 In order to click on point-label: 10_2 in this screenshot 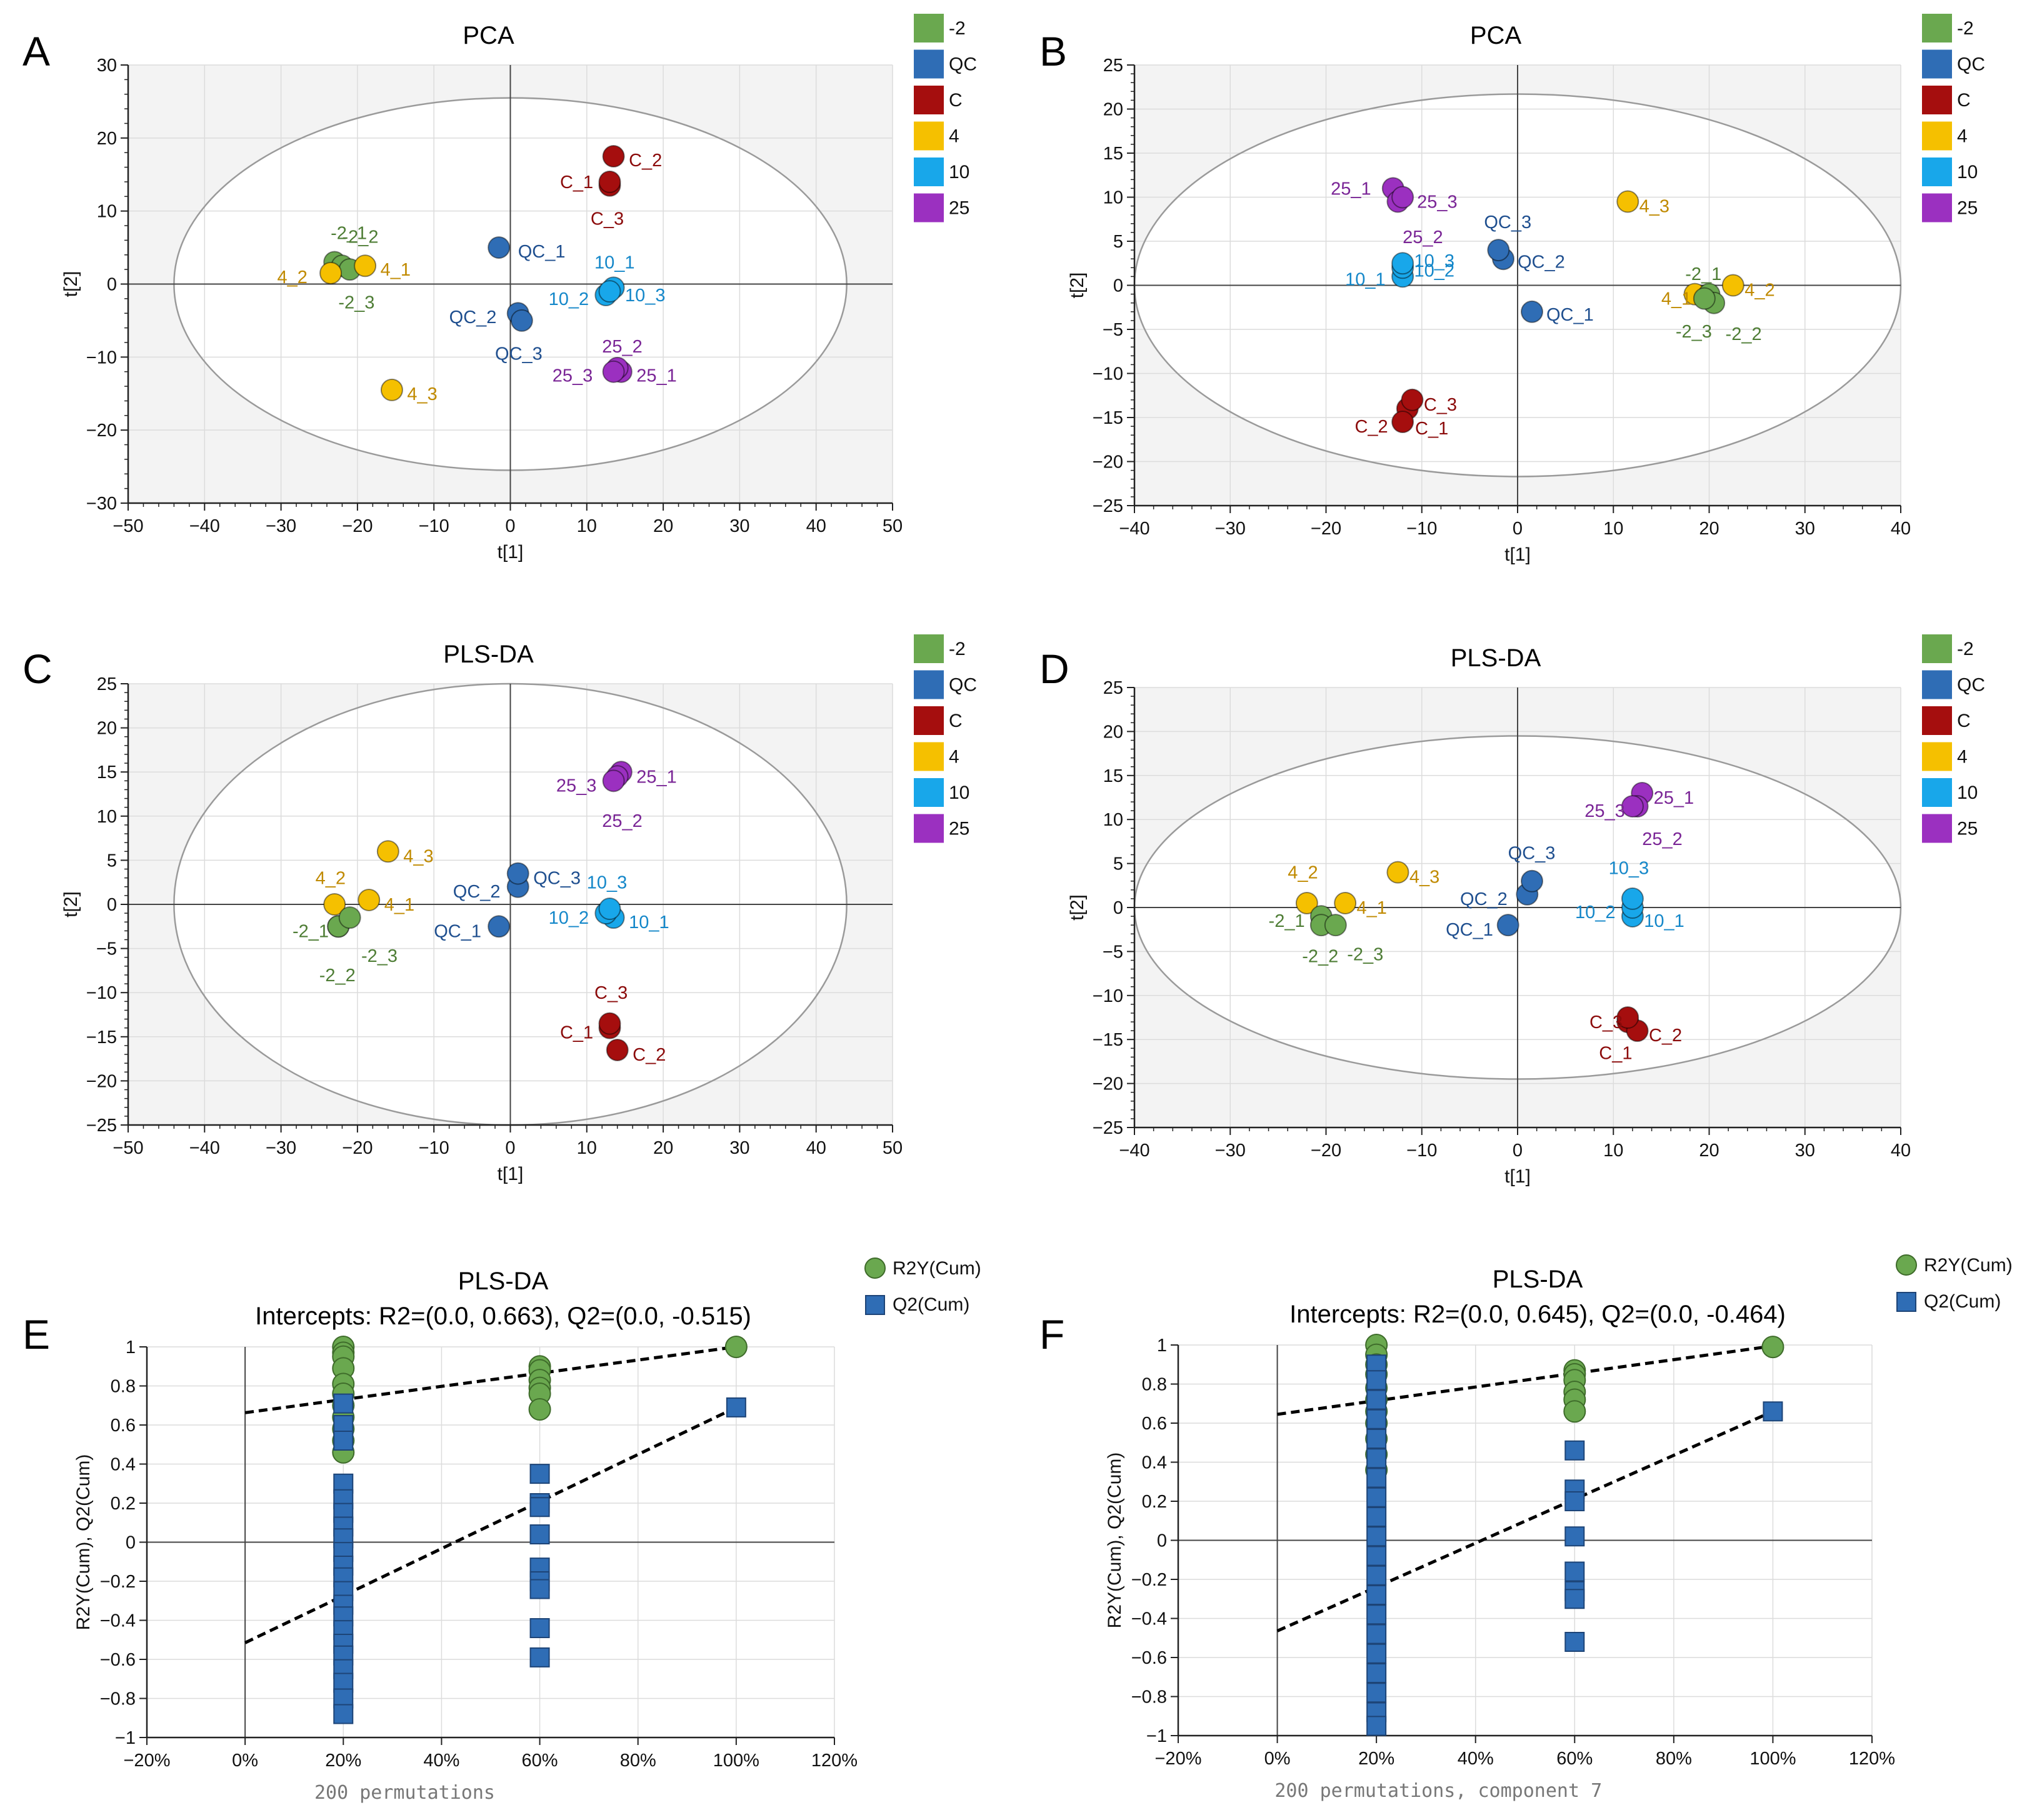, I will do `click(569, 299)`.